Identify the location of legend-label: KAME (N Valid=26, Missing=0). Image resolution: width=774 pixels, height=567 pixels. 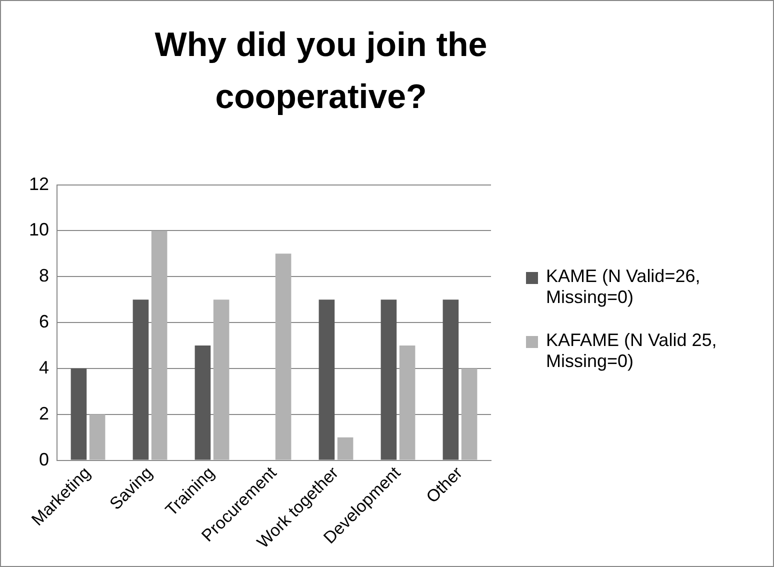
(624, 287).